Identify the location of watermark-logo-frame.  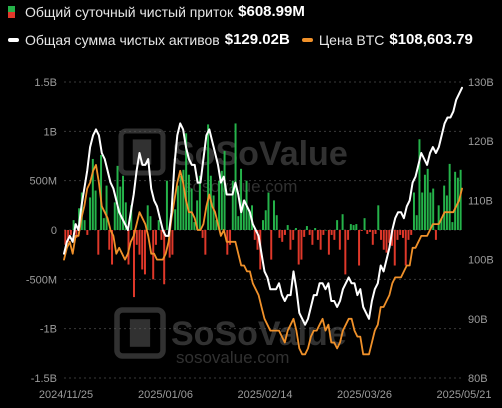
(140, 333).